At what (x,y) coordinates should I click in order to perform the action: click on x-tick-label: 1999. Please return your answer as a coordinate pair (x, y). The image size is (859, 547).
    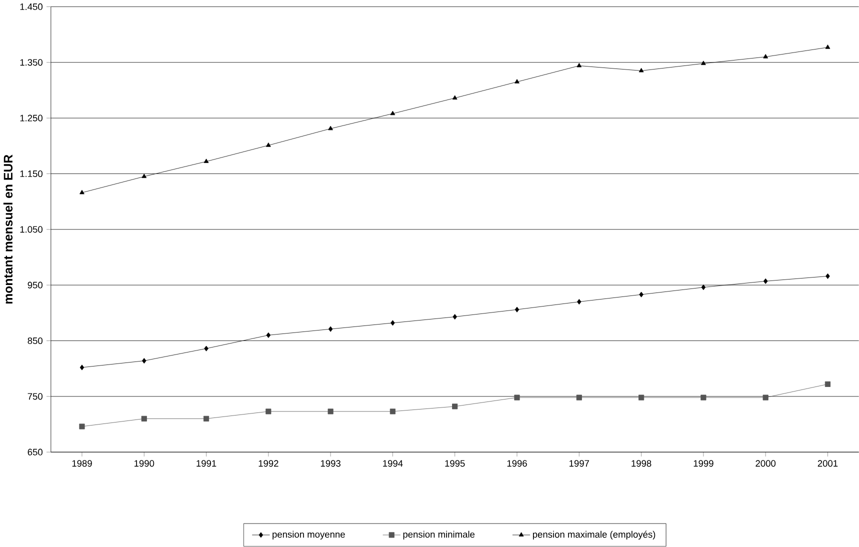
    Looking at the image, I should click on (704, 463).